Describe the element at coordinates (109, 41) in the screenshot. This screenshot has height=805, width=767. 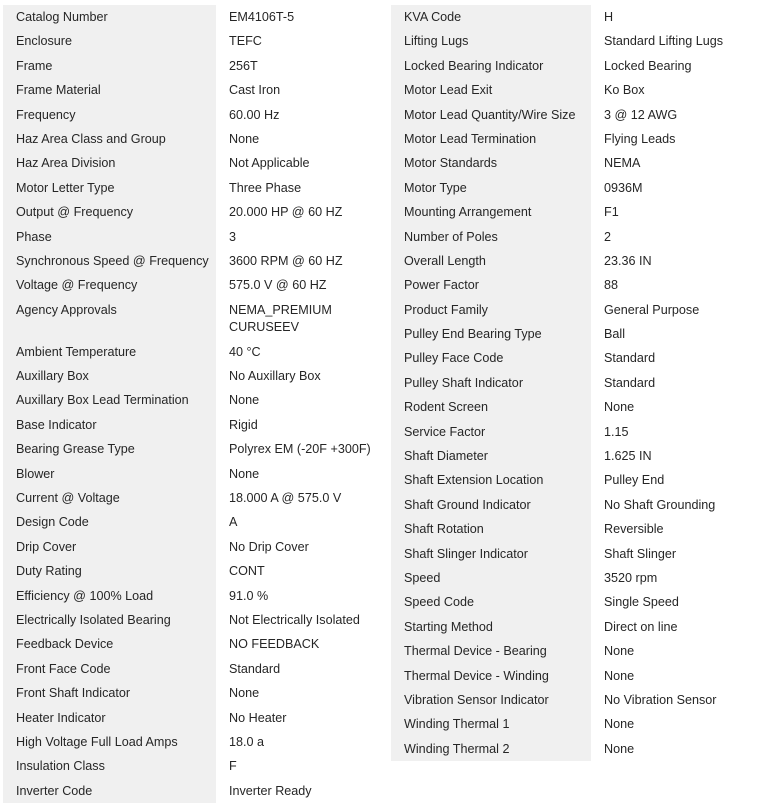
I see `spec-label: Enclosure` at that location.